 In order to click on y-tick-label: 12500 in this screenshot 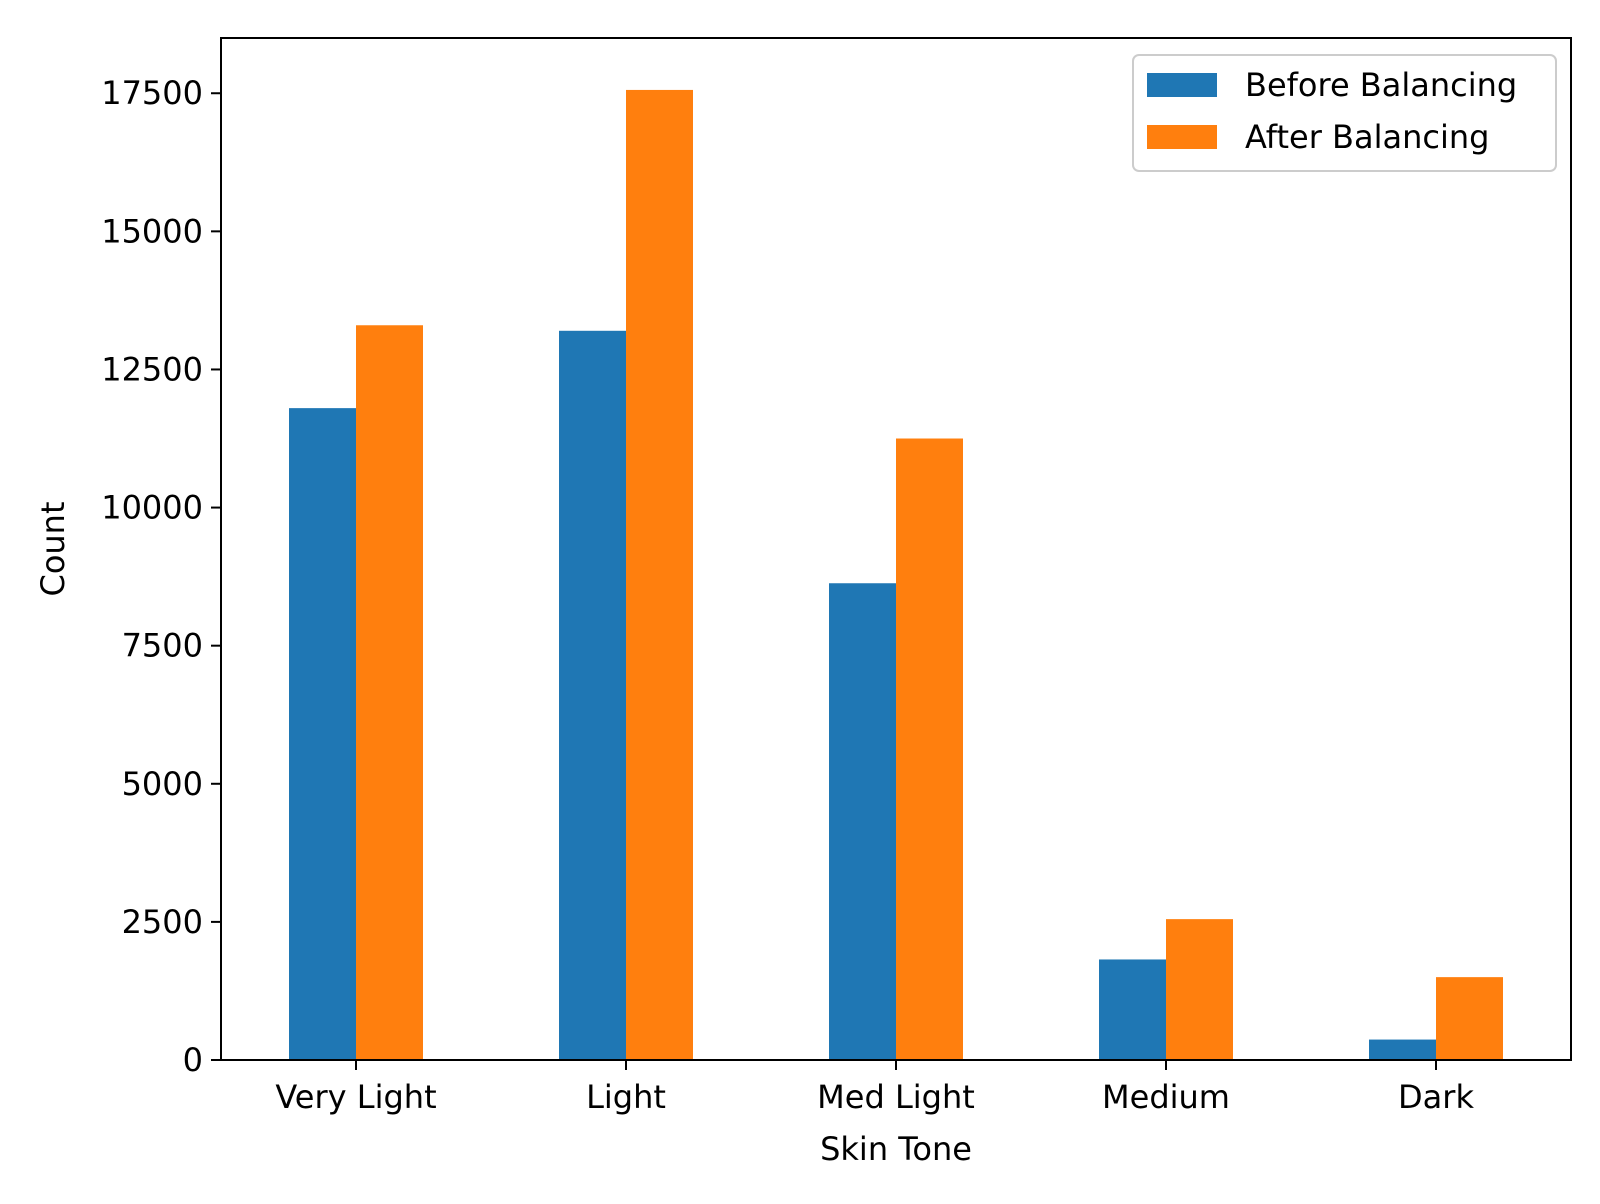, I will do `click(152, 369)`.